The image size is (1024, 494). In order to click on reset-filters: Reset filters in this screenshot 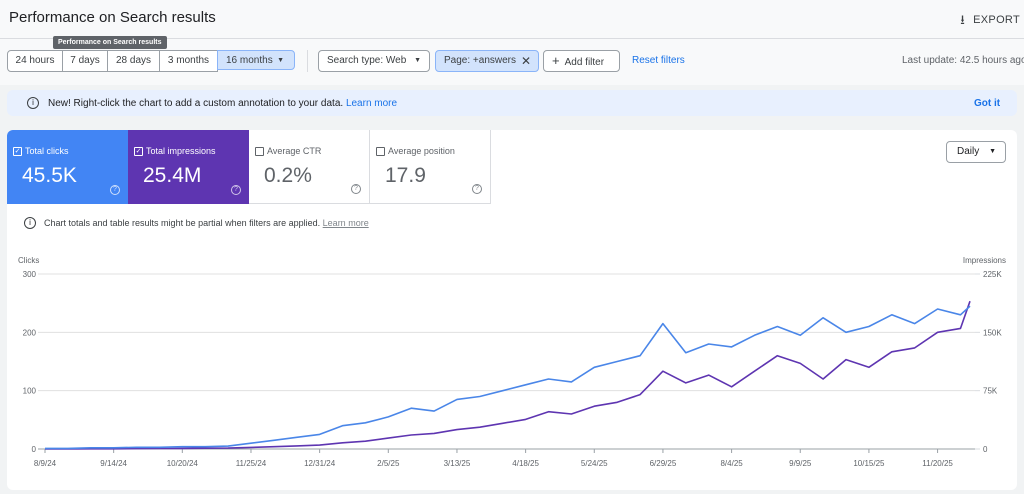, I will do `click(658, 60)`.